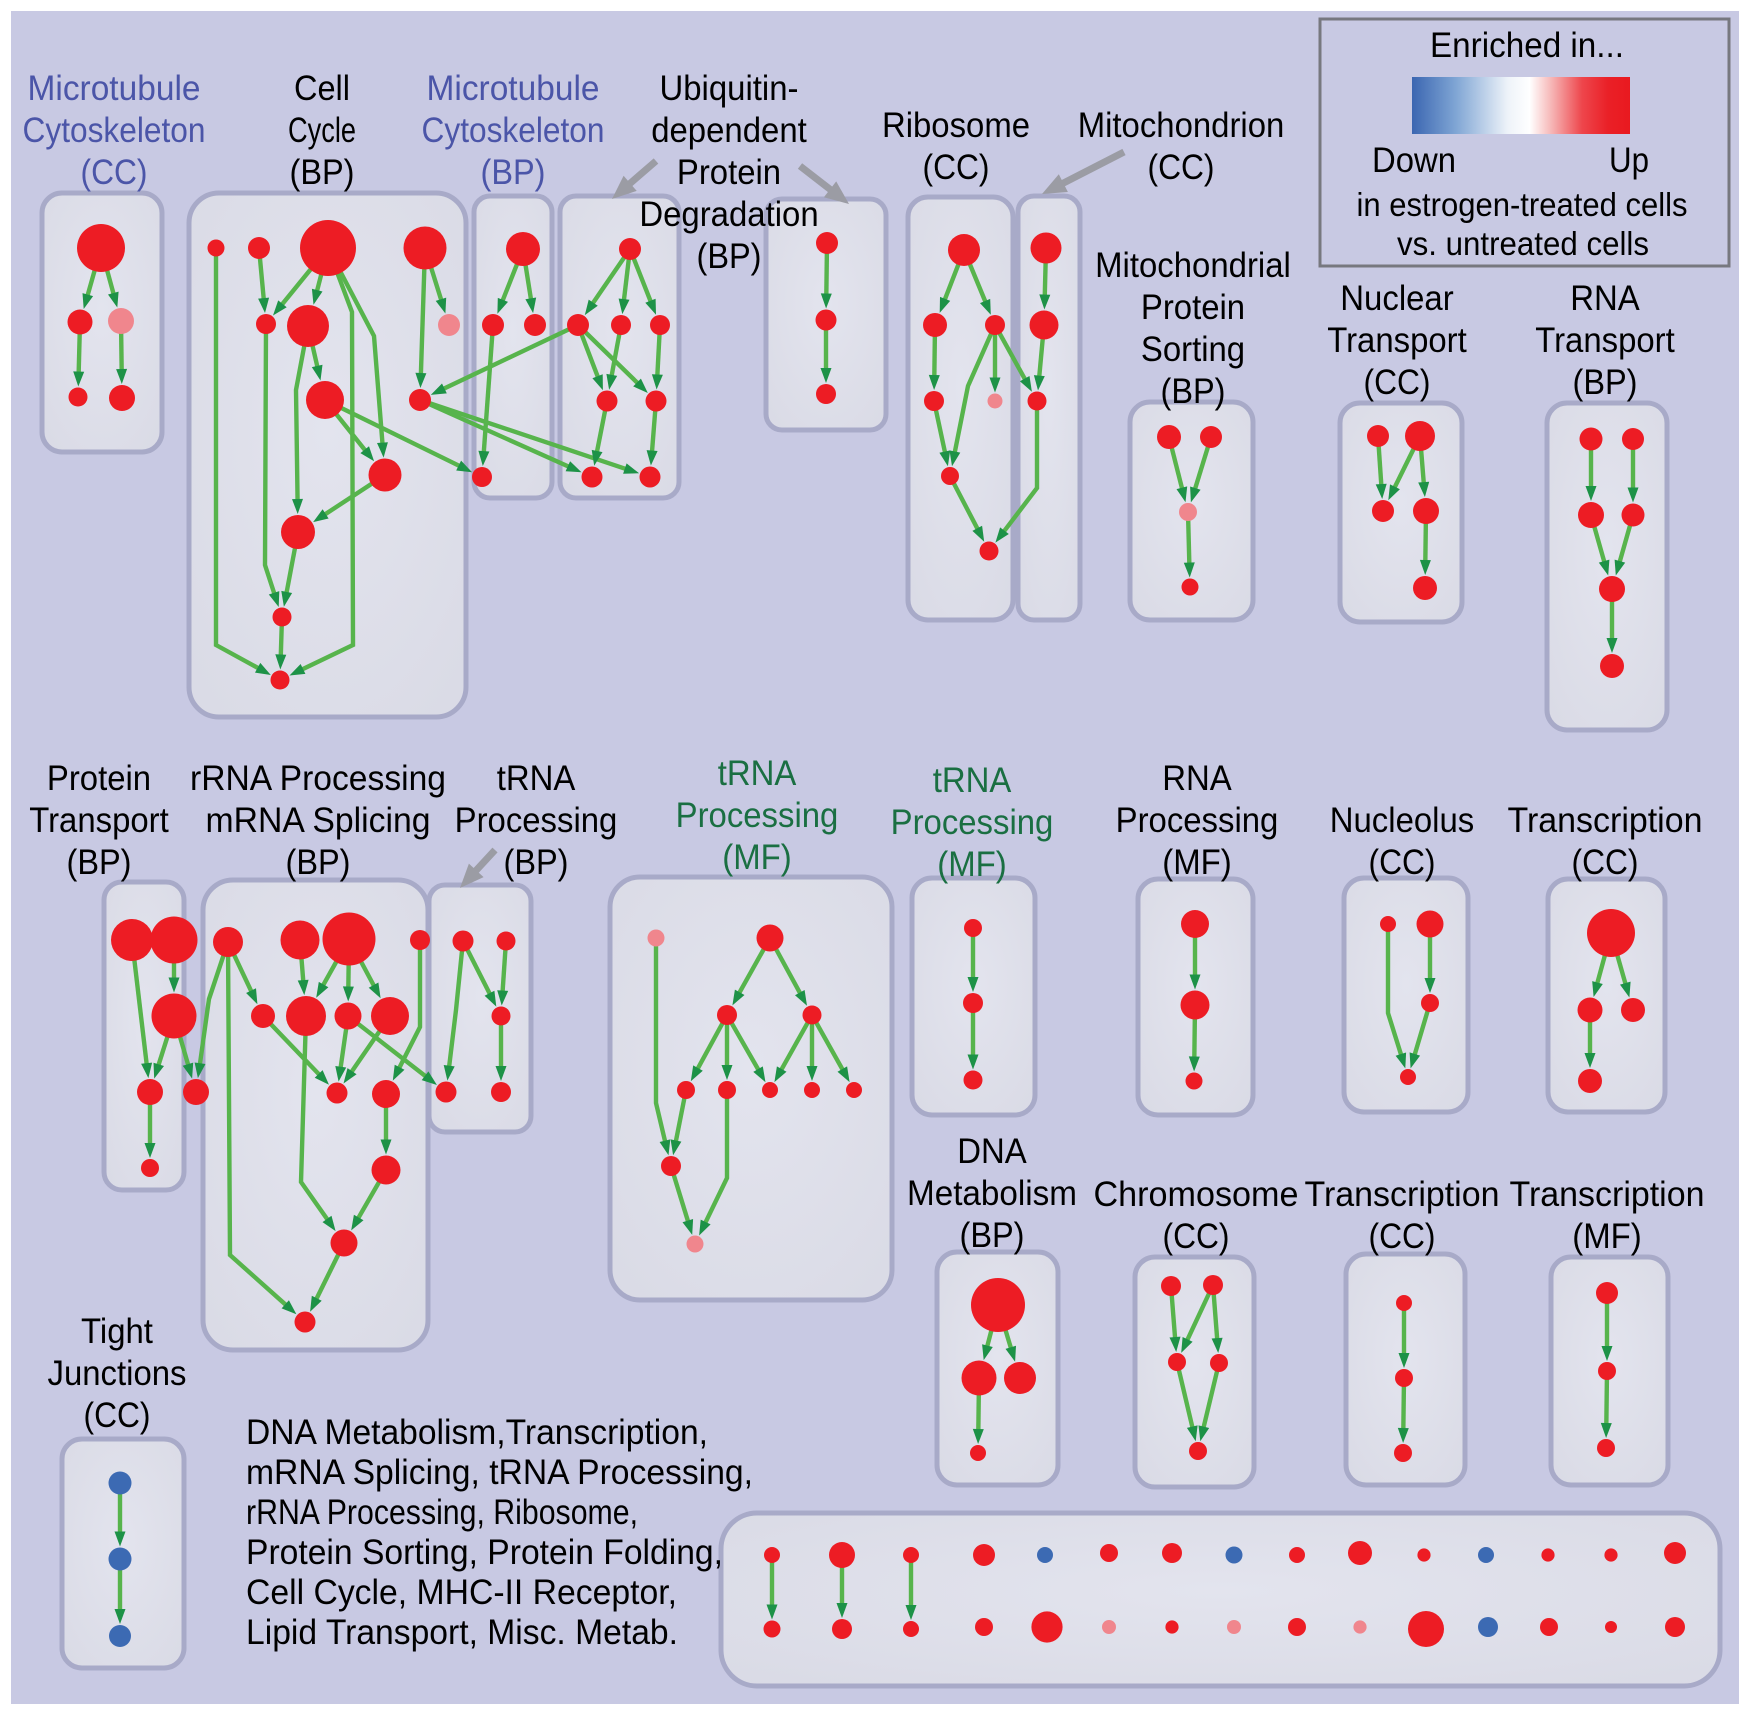  I want to click on svg-text: Tight, so click(117, 1331).